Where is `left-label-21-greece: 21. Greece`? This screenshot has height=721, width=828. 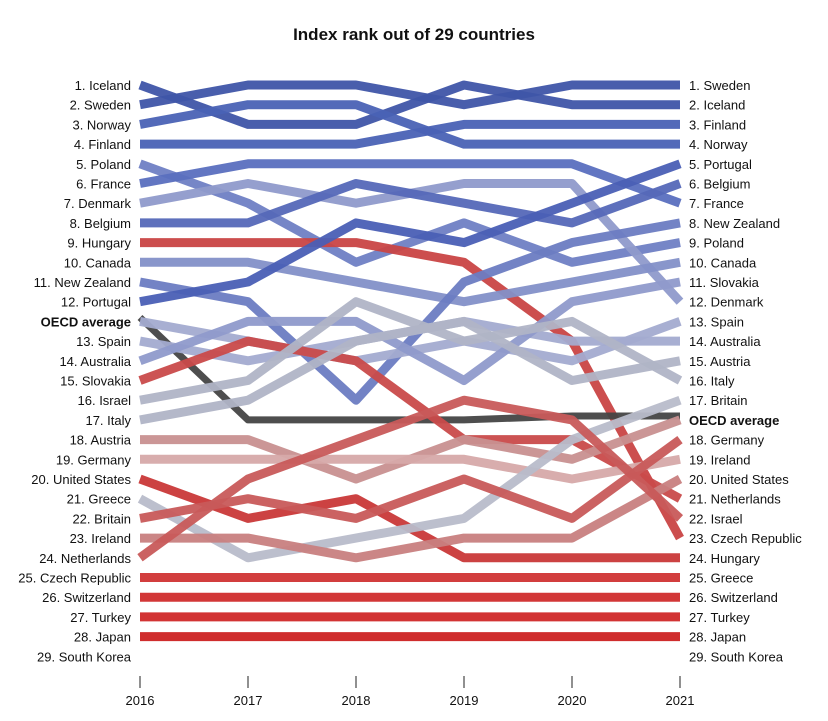
left-label-21-greece: 21. Greece is located at coordinates (99, 499).